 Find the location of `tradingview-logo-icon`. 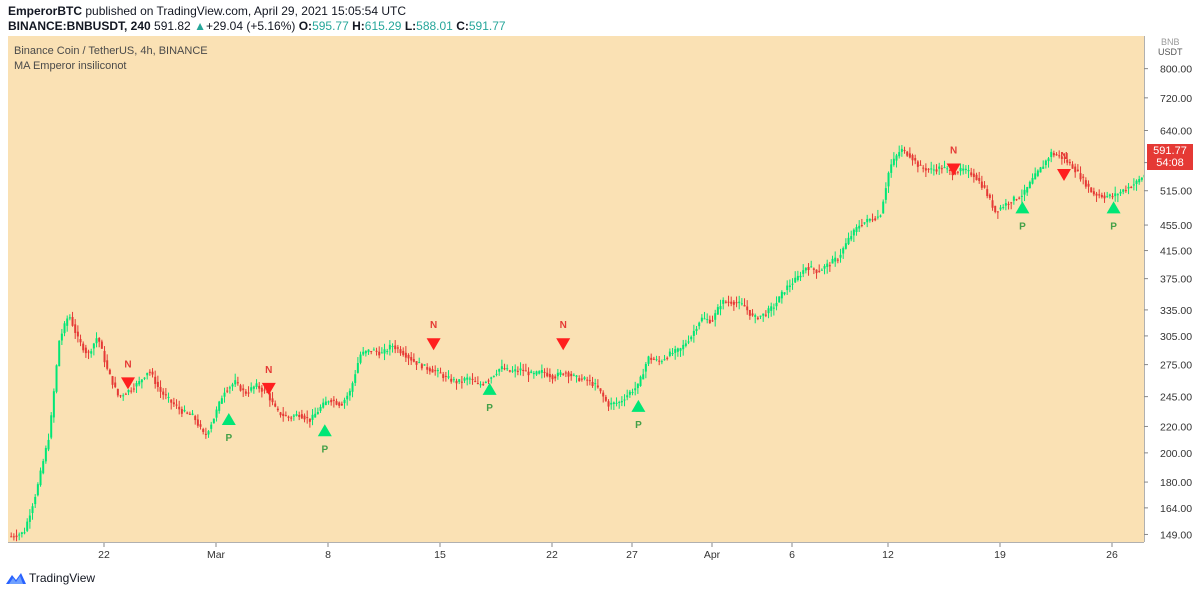

tradingview-logo-icon is located at coordinates (16, 578).